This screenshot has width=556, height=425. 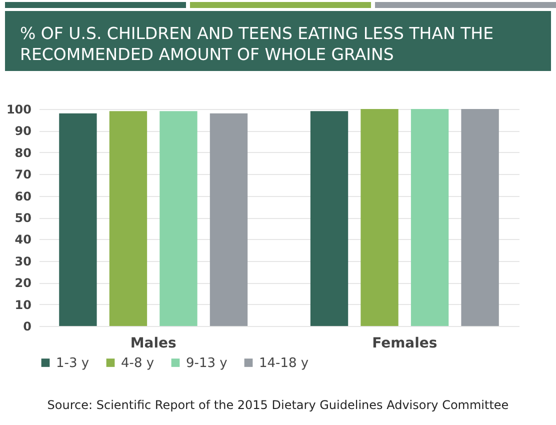 I want to click on y-tick-label: 100, so click(x=19, y=109).